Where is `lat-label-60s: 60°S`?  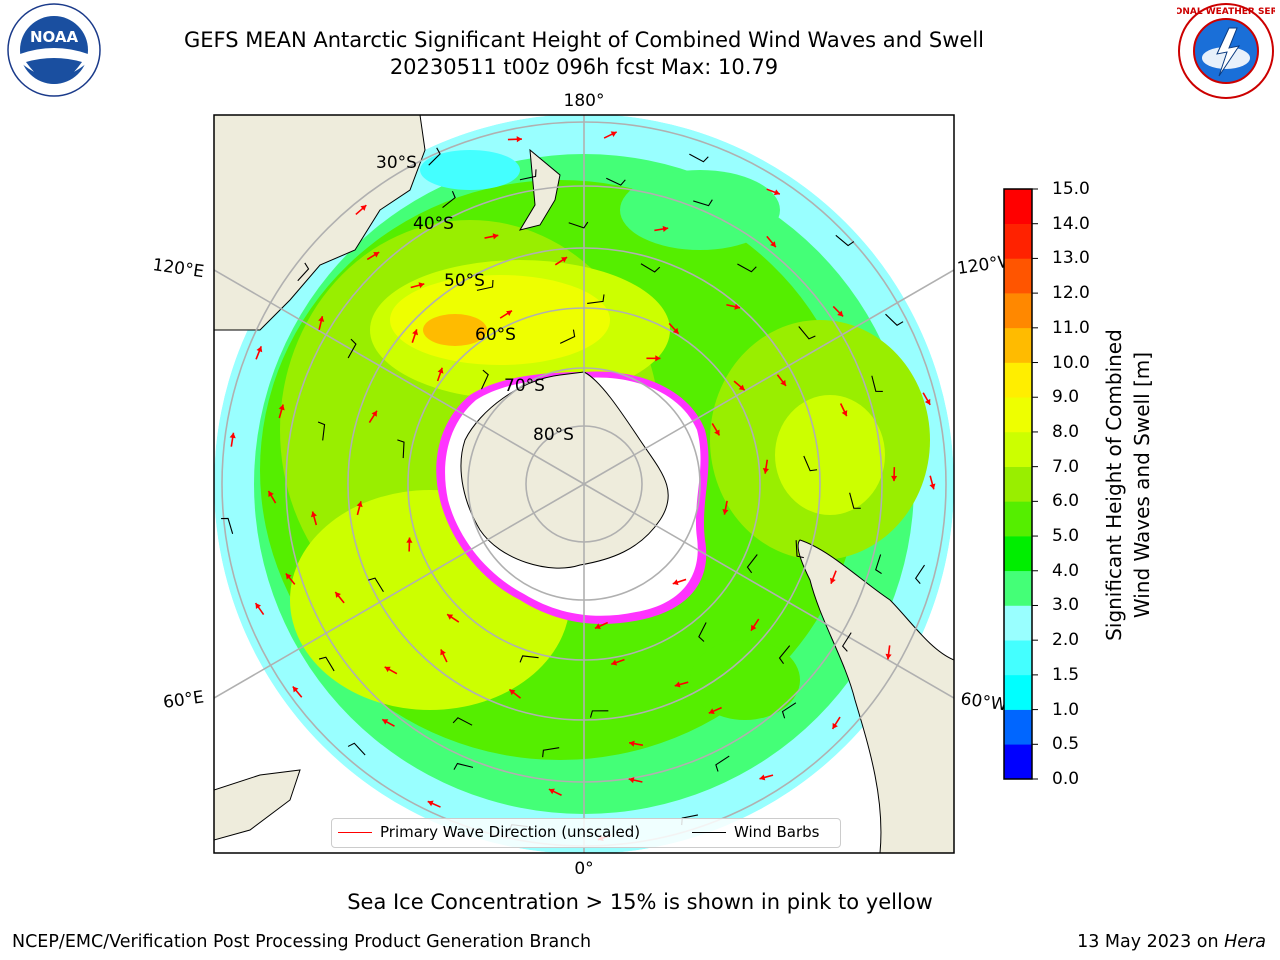 lat-label-60s: 60°S is located at coordinates (495, 335).